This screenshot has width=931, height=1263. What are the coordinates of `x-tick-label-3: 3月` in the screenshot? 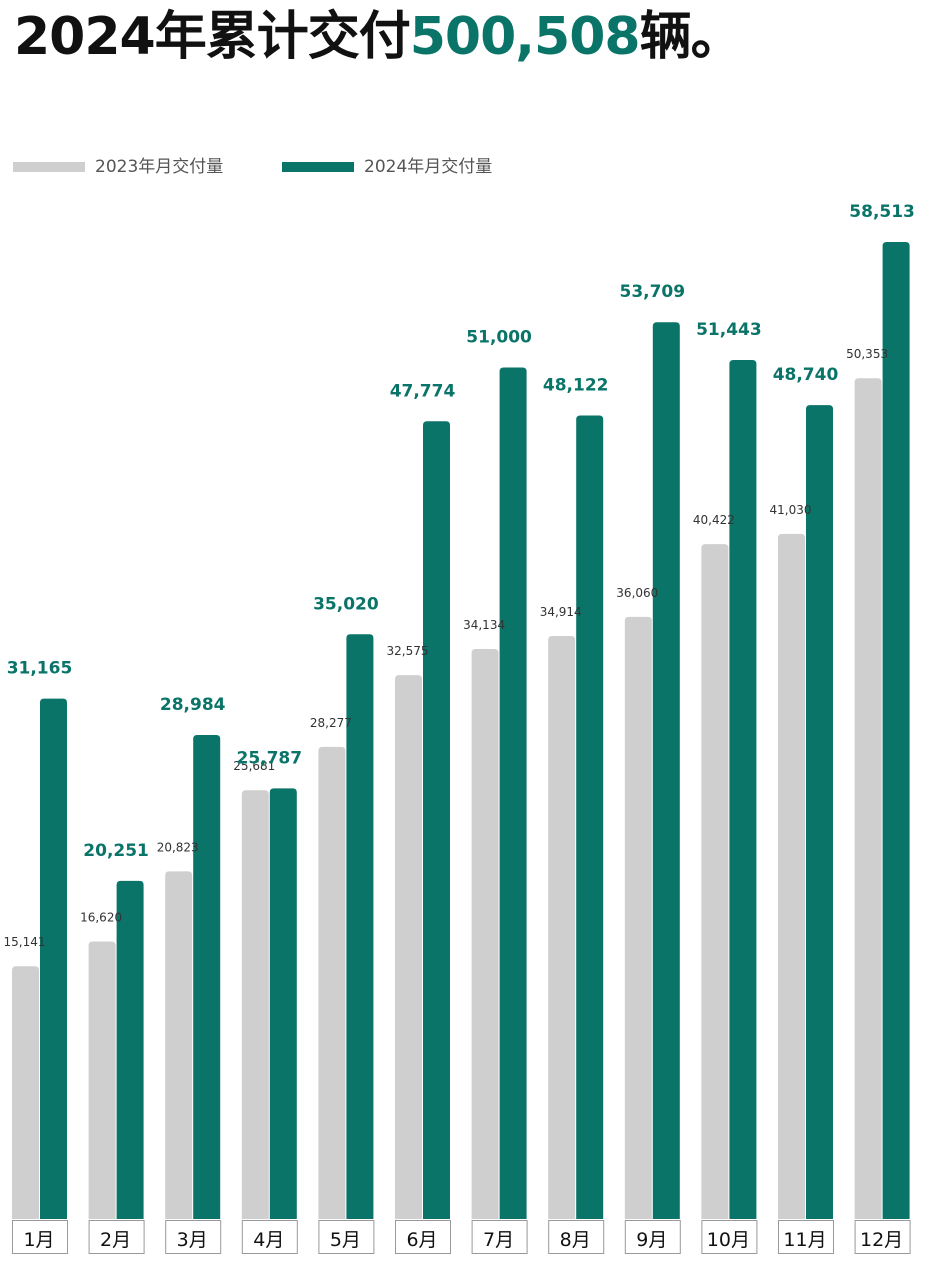 It's located at (192, 1240).